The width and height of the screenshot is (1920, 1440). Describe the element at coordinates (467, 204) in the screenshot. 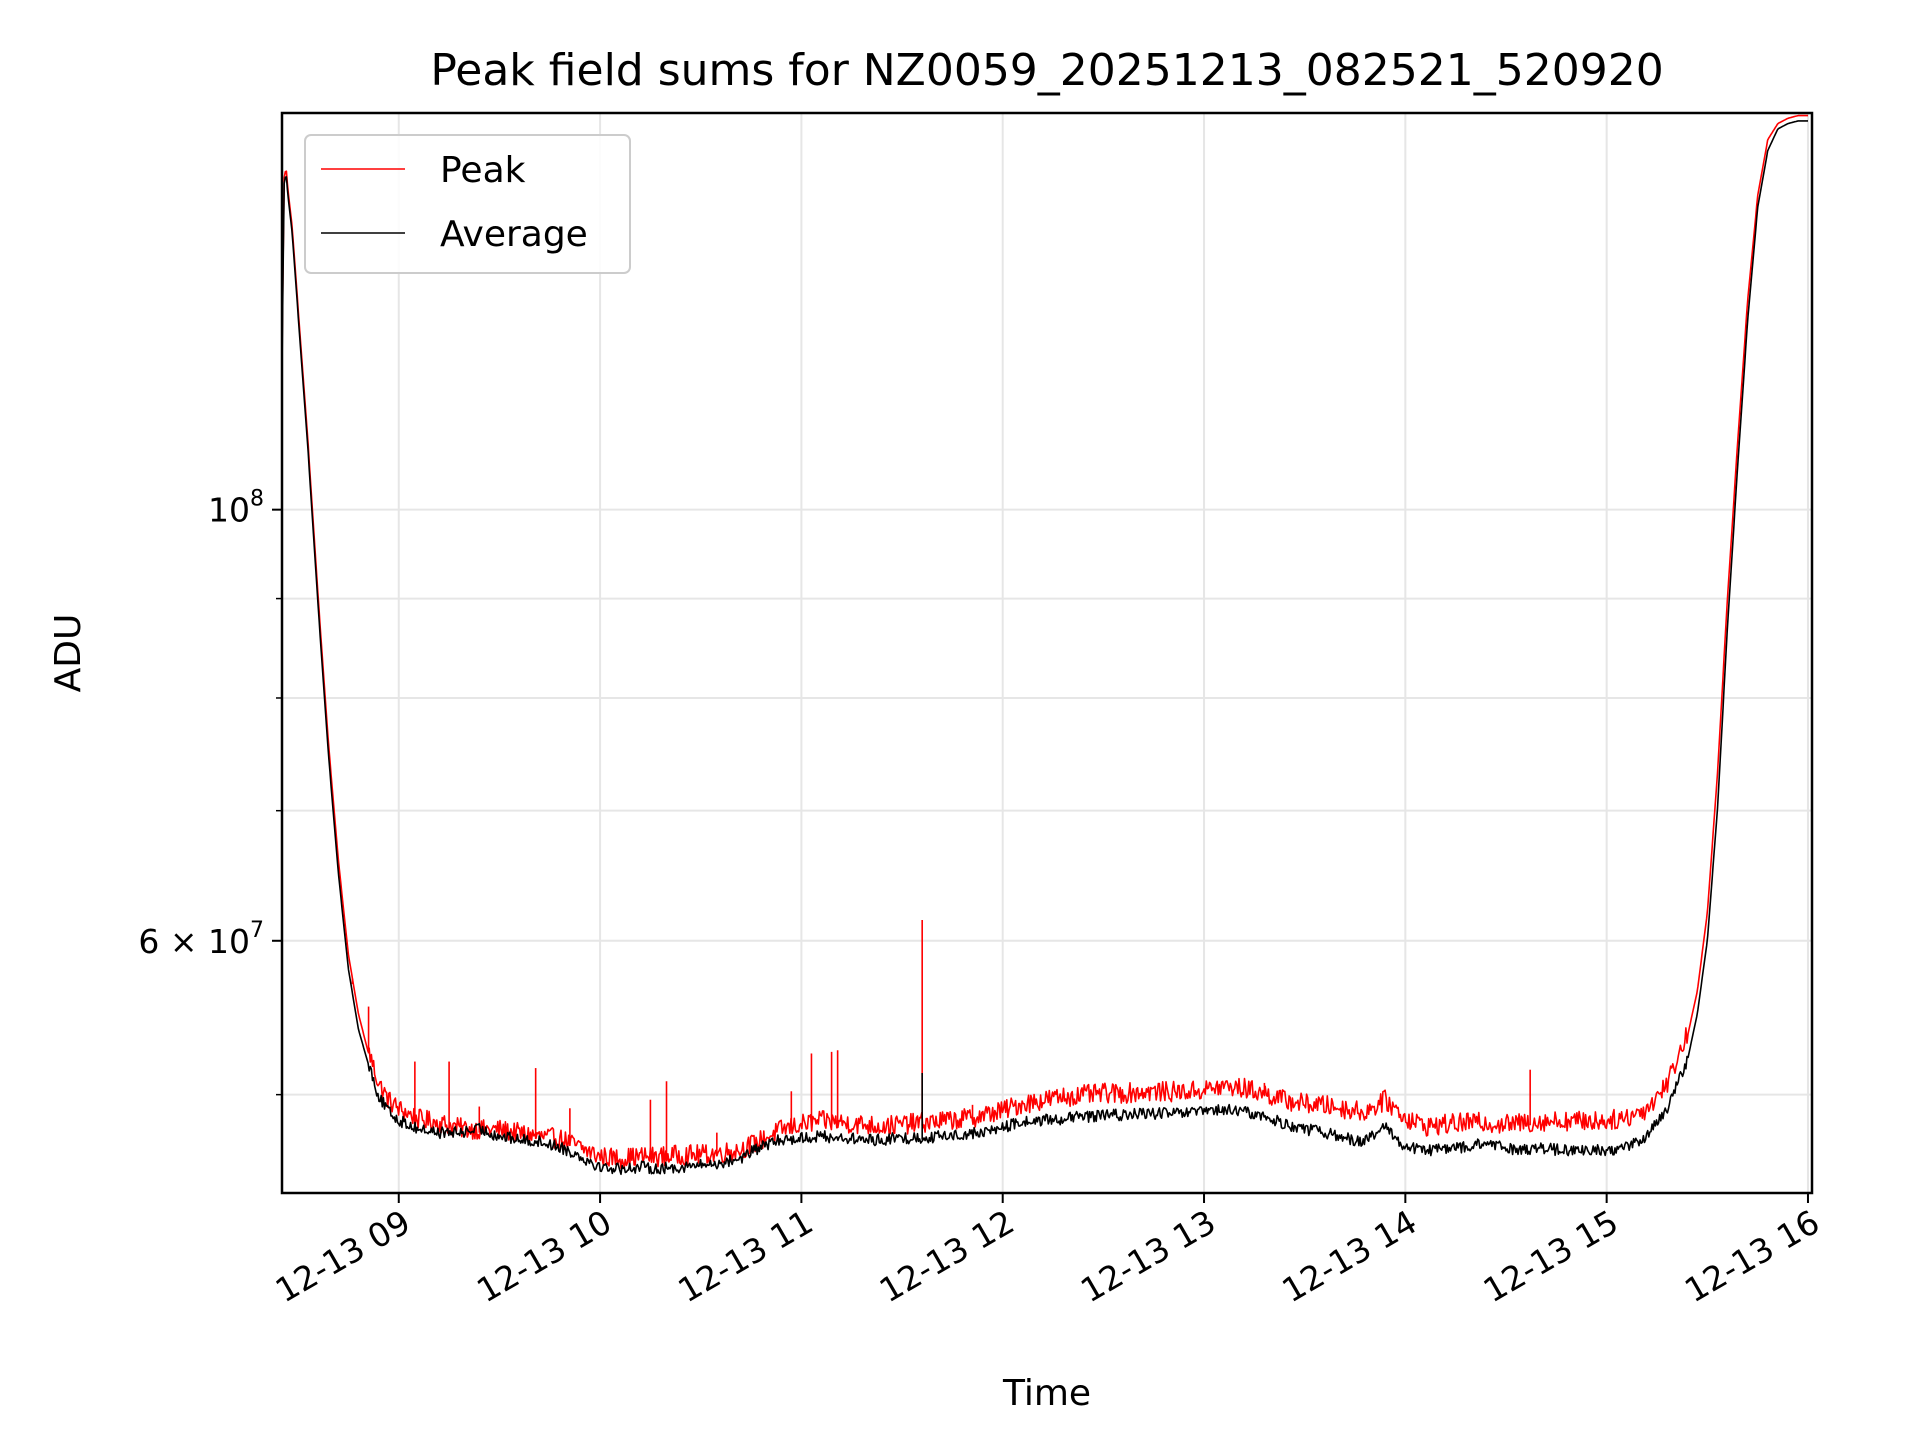

I see `legend: Peak Average` at that location.